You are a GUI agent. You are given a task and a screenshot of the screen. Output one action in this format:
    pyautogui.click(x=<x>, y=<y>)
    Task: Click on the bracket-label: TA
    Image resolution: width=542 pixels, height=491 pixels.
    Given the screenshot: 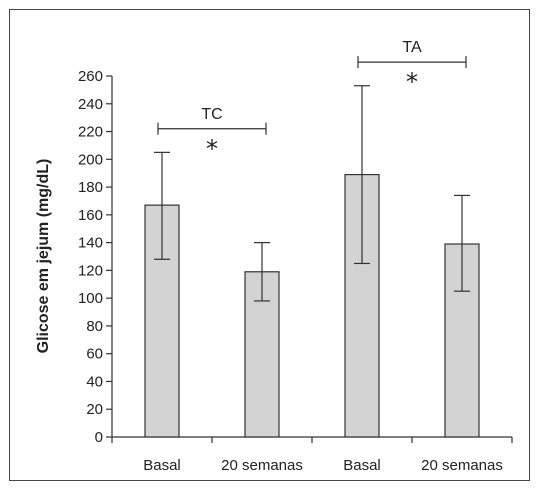 What is the action you would take?
    pyautogui.click(x=412, y=47)
    